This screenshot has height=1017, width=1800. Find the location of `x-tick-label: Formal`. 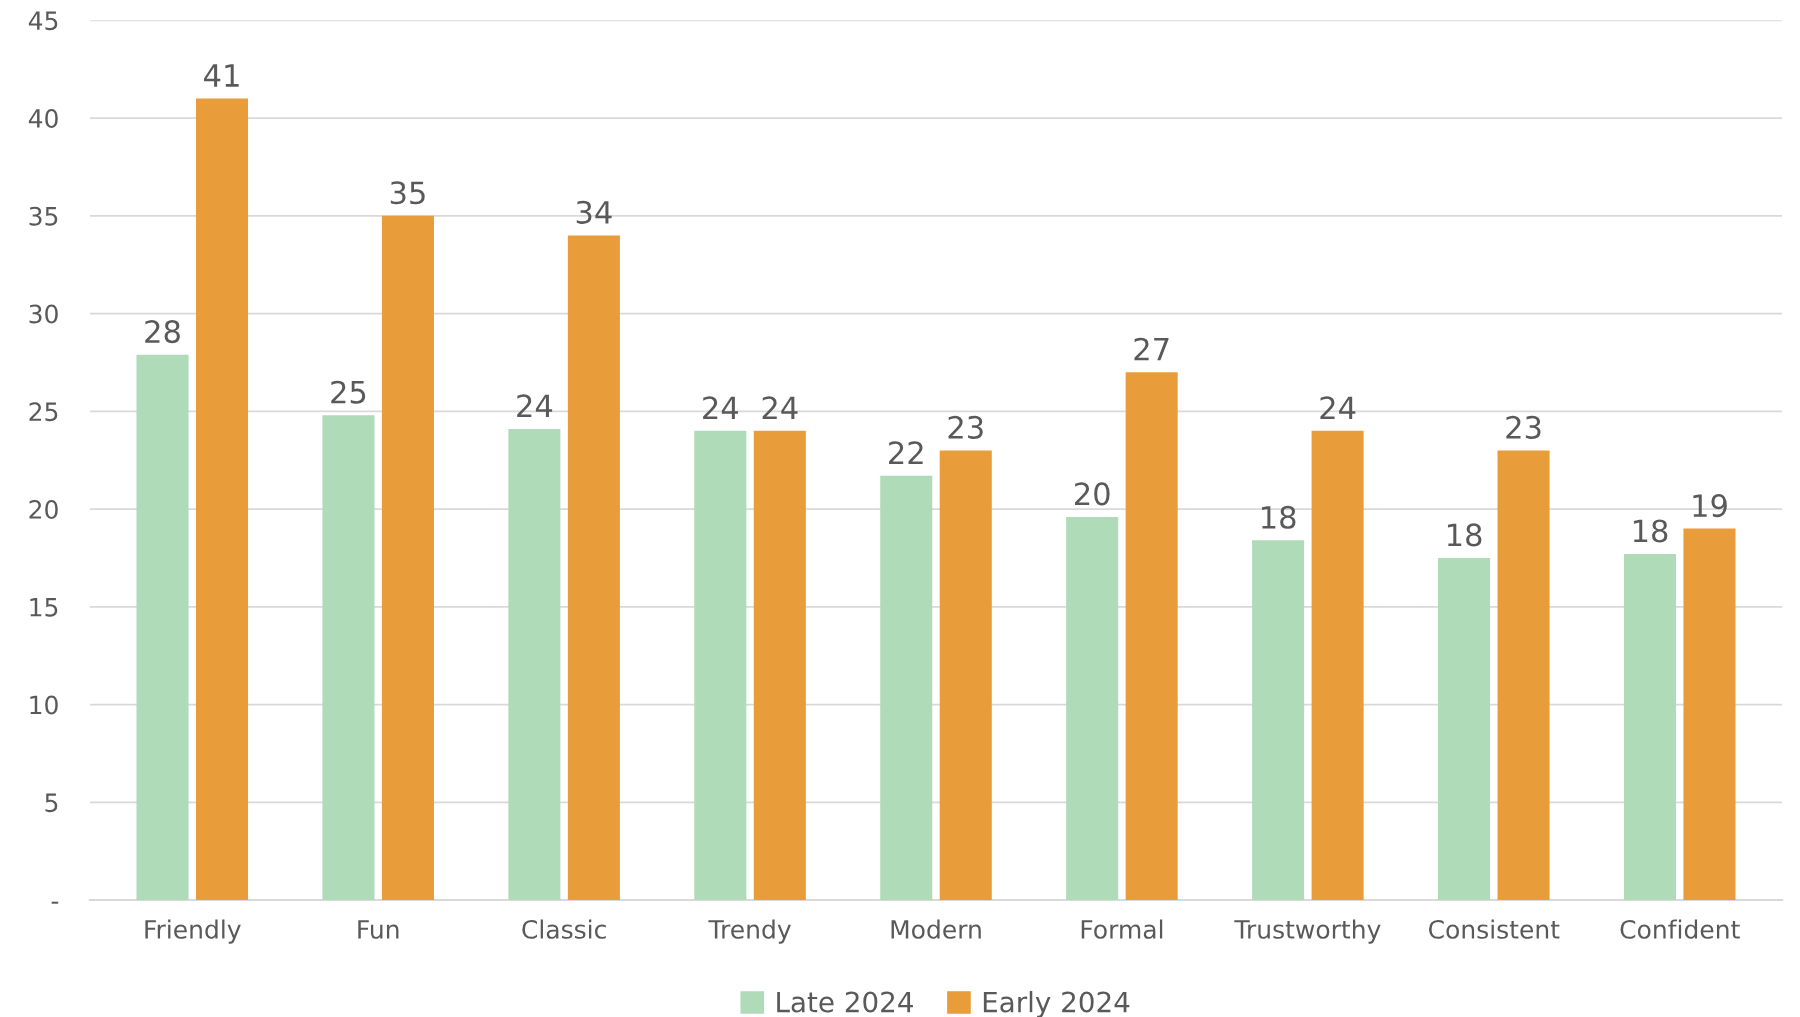

x-tick-label: Formal is located at coordinates (1122, 929).